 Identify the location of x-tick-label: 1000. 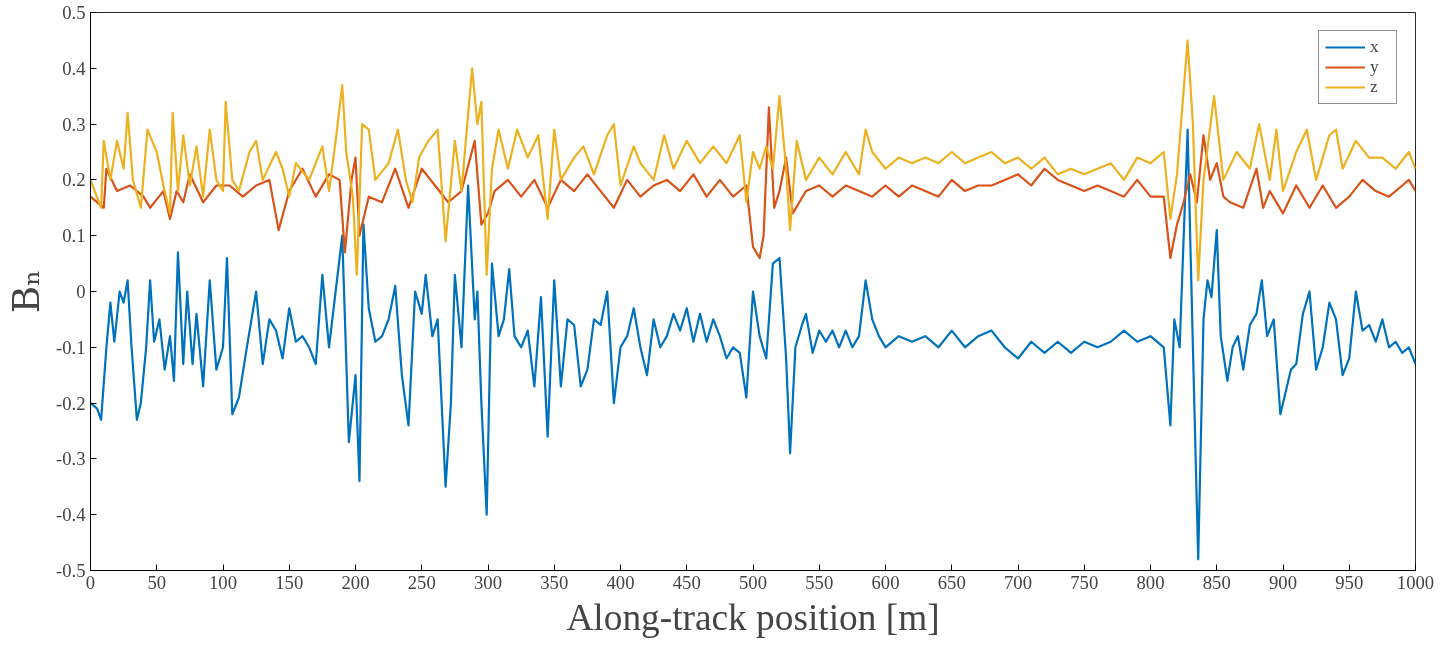
(1415, 582).